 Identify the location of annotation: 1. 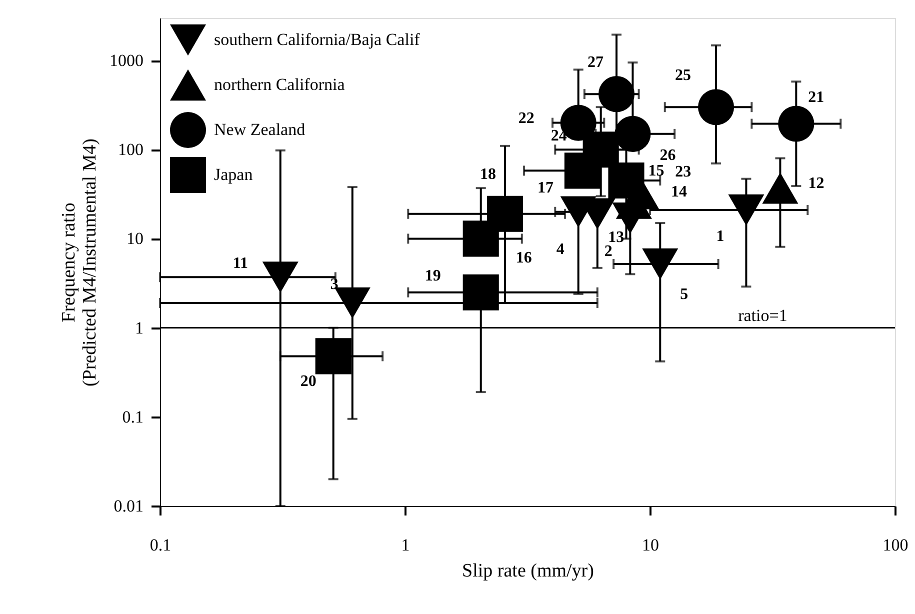
(720, 236).